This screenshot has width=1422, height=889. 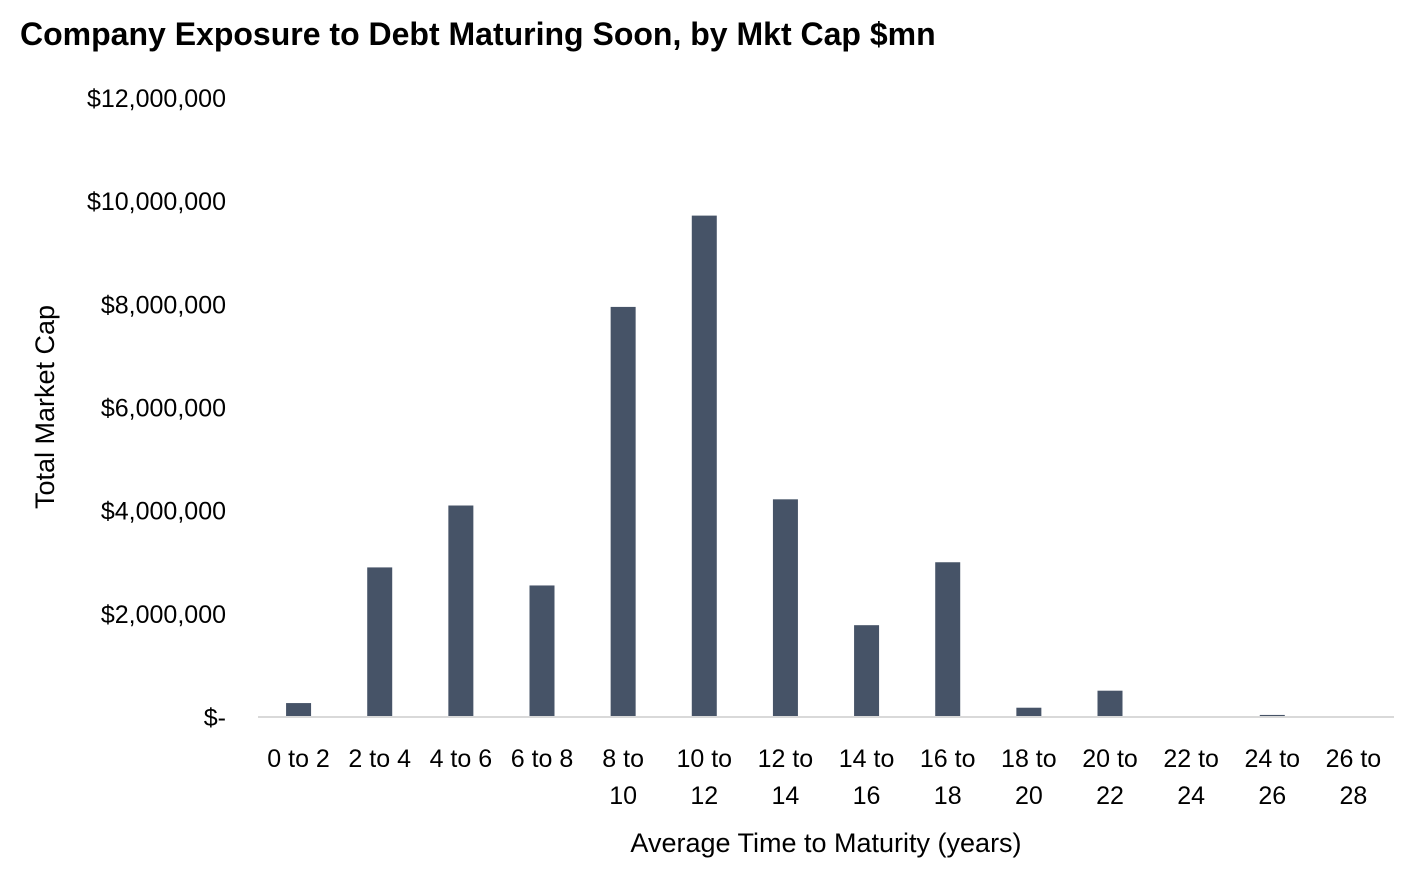 What do you see at coordinates (867, 759) in the screenshot?
I see `x-tick-label: 14 to` at bounding box center [867, 759].